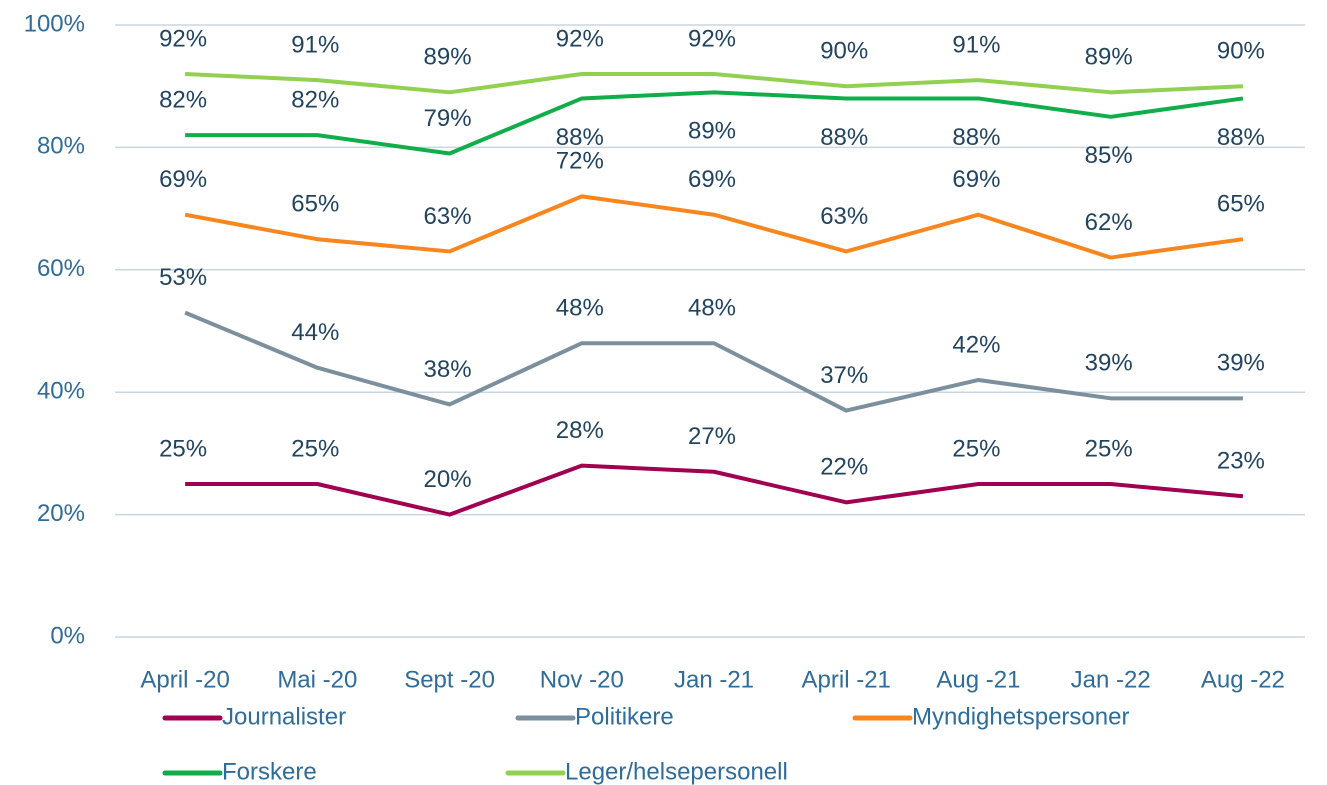 This screenshot has width=1327, height=785. Describe the element at coordinates (269, 771) in the screenshot. I see `legend-label: Forskere` at that location.